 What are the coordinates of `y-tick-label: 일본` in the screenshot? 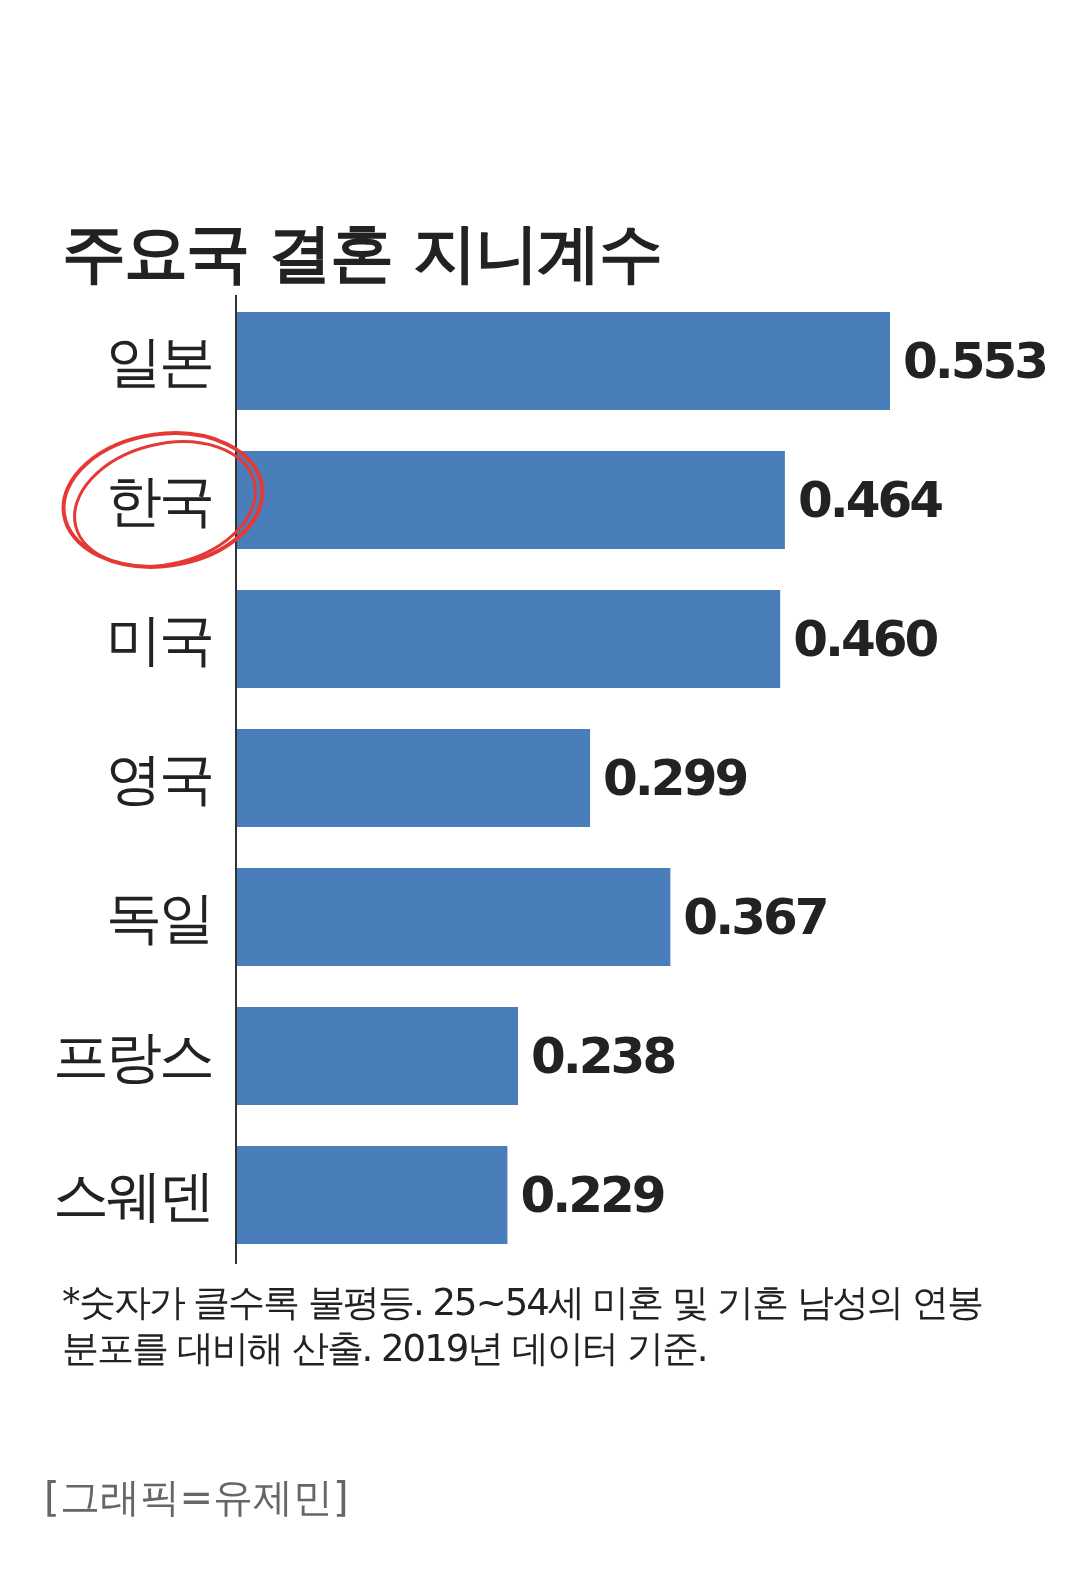 It's located at (159, 361).